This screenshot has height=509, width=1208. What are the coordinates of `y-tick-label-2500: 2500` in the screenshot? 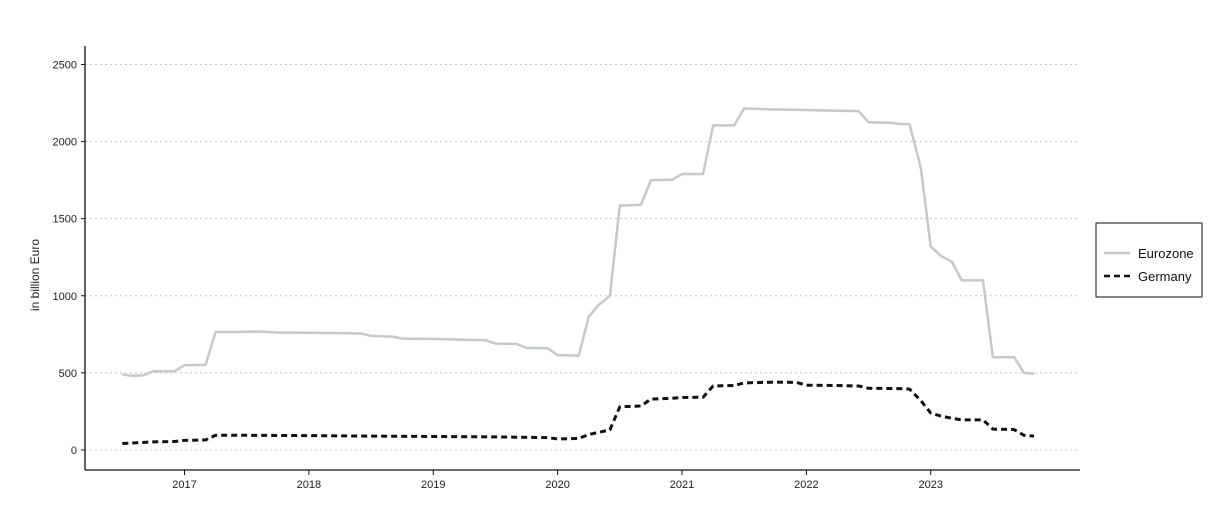 It's located at (65, 66).